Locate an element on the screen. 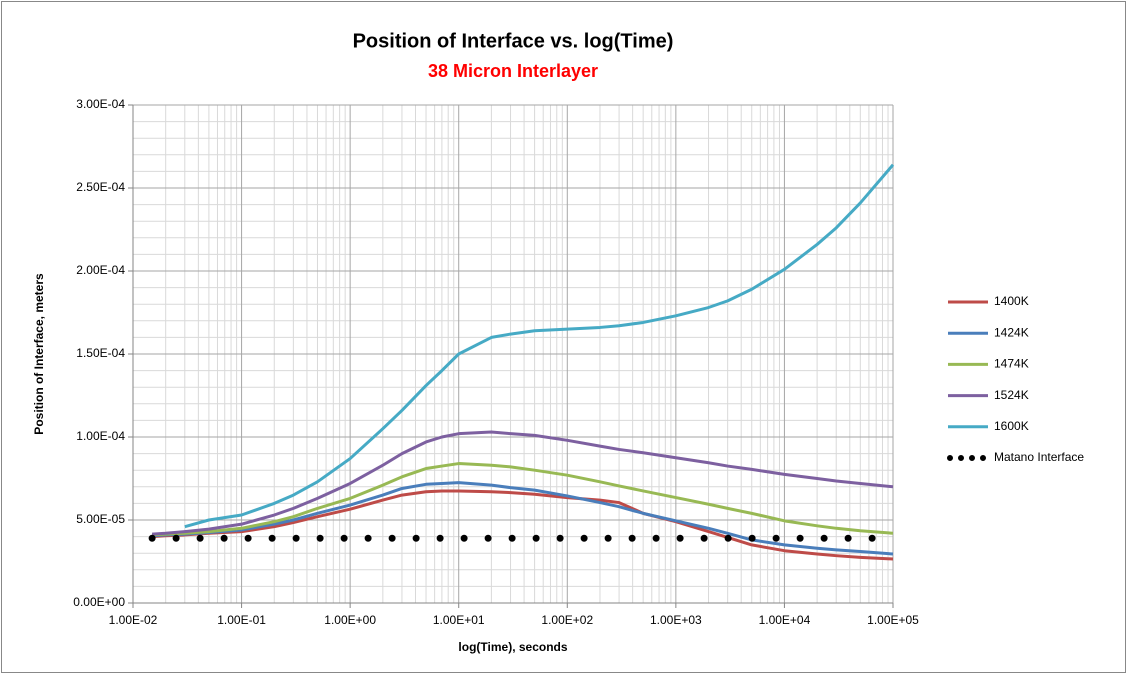 Image resolution: width=1127 pixels, height=674 pixels. x-tick-label: 1.00E-02 is located at coordinates (133, 620).